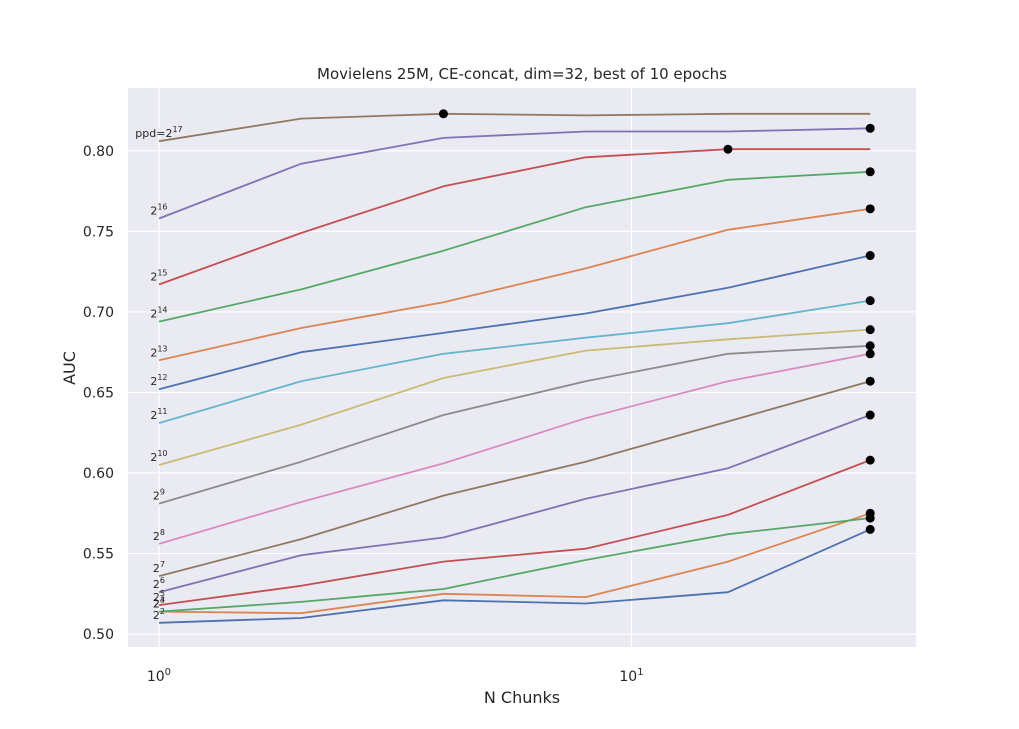  I want to click on x-axis-title: N Chunks, so click(522, 697).